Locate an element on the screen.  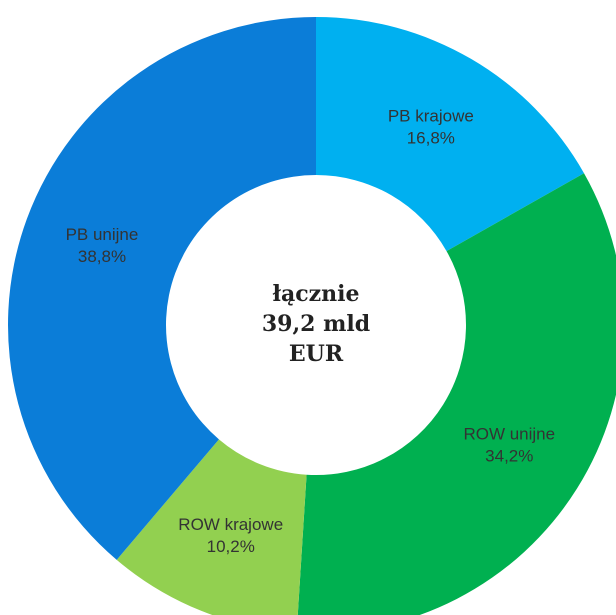
slice-value-label: 10,2% is located at coordinates (231, 546).